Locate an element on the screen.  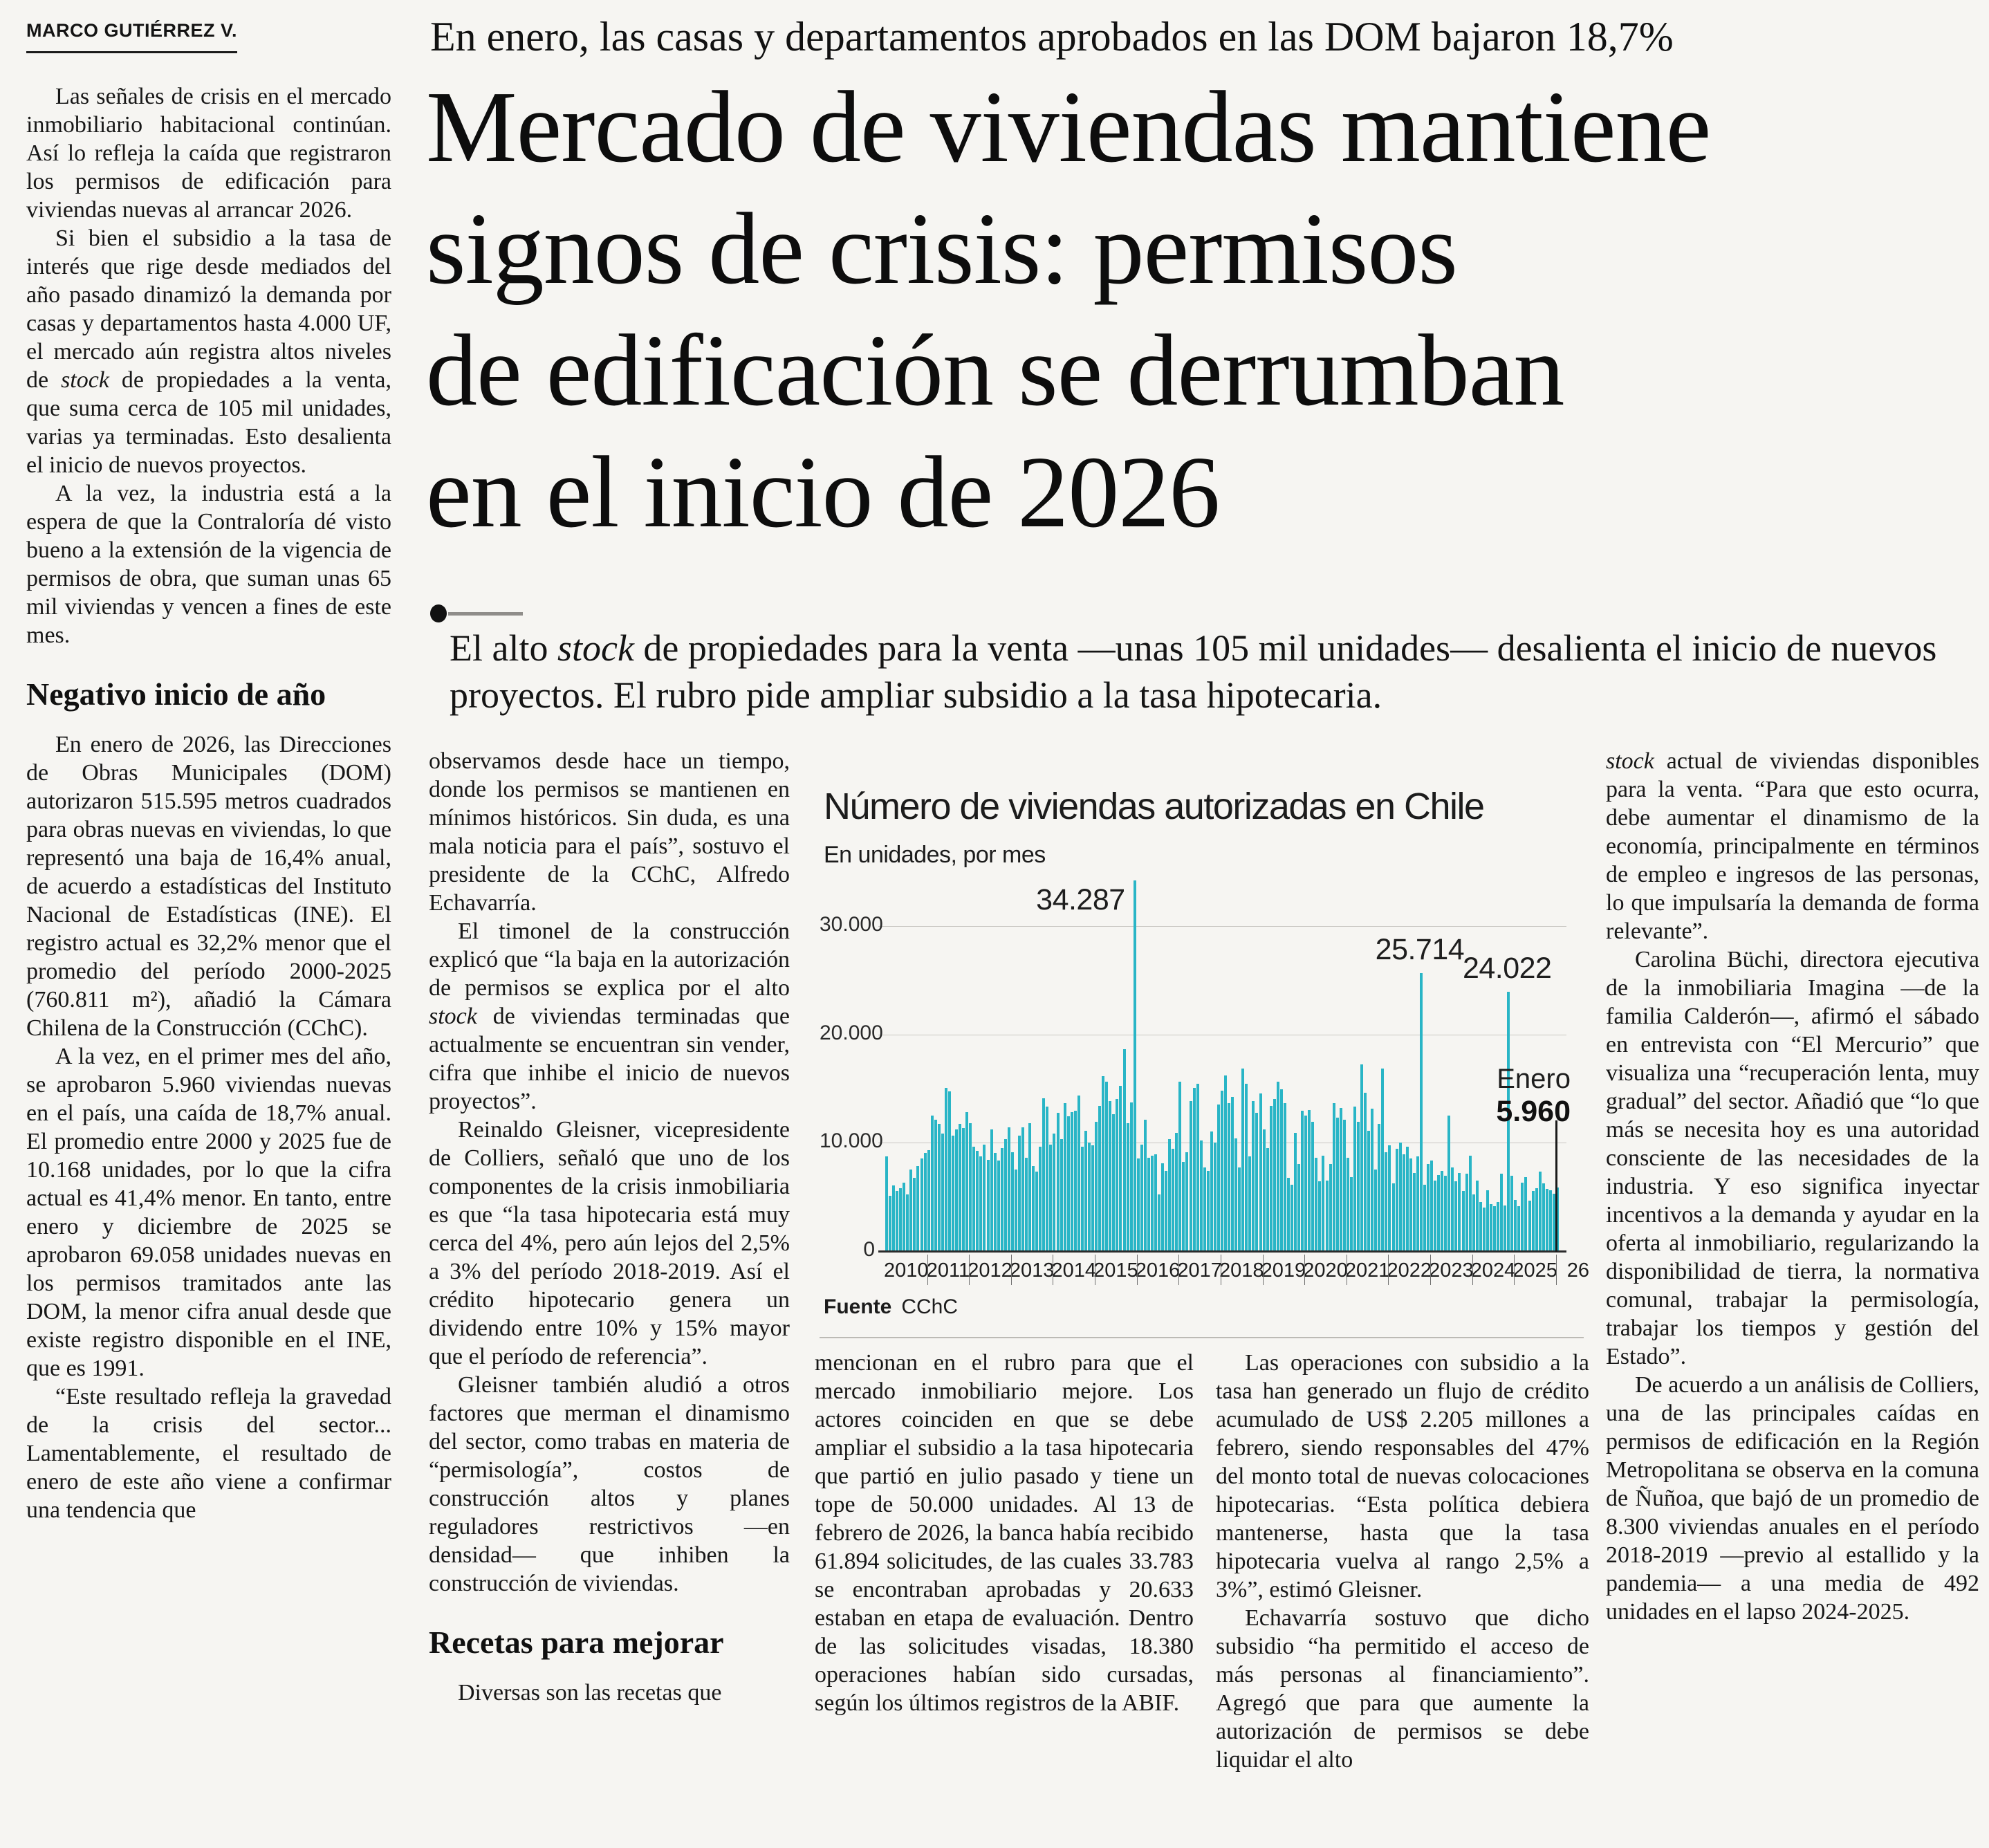
y-axis-label: 0 is located at coordinates (869, 1249).